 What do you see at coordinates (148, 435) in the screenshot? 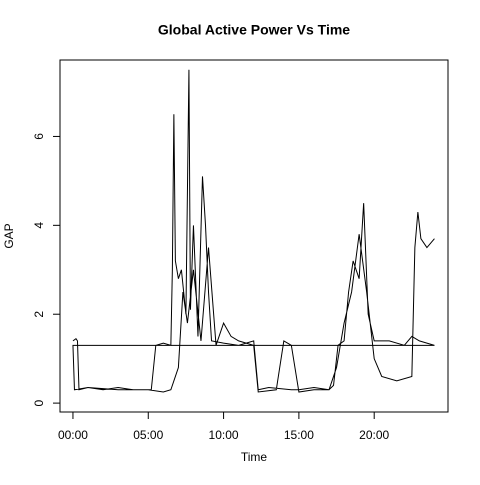
I see `x-tick-label: 05:00` at bounding box center [148, 435].